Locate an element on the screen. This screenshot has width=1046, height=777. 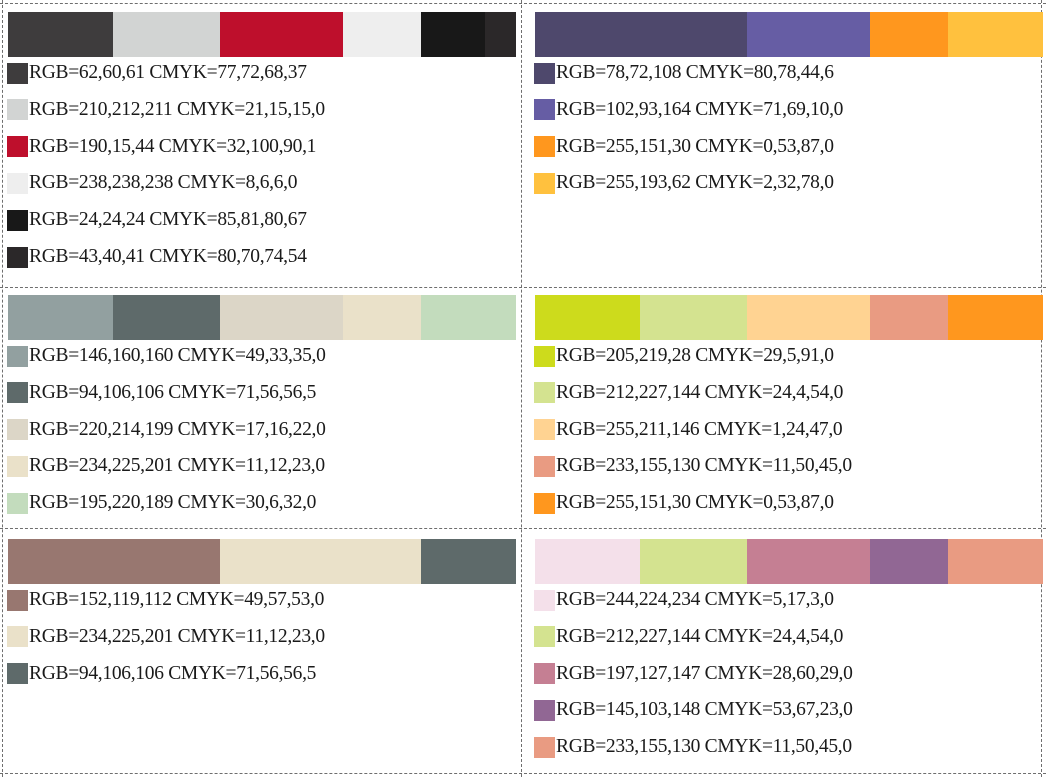
color-legend-row: RGB=190,15,44 CMYK=32,100,90,1 is located at coordinates (161, 147).